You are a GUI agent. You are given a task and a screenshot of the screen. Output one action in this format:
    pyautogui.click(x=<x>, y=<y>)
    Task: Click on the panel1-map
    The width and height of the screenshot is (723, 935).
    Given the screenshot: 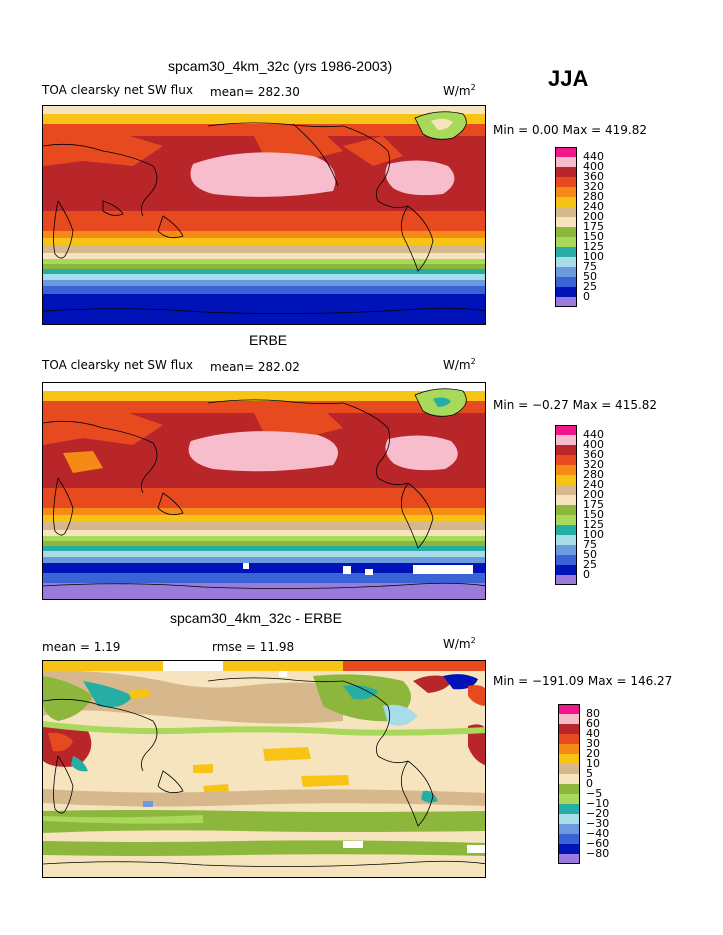 What is the action you would take?
    pyautogui.click(x=264, y=215)
    